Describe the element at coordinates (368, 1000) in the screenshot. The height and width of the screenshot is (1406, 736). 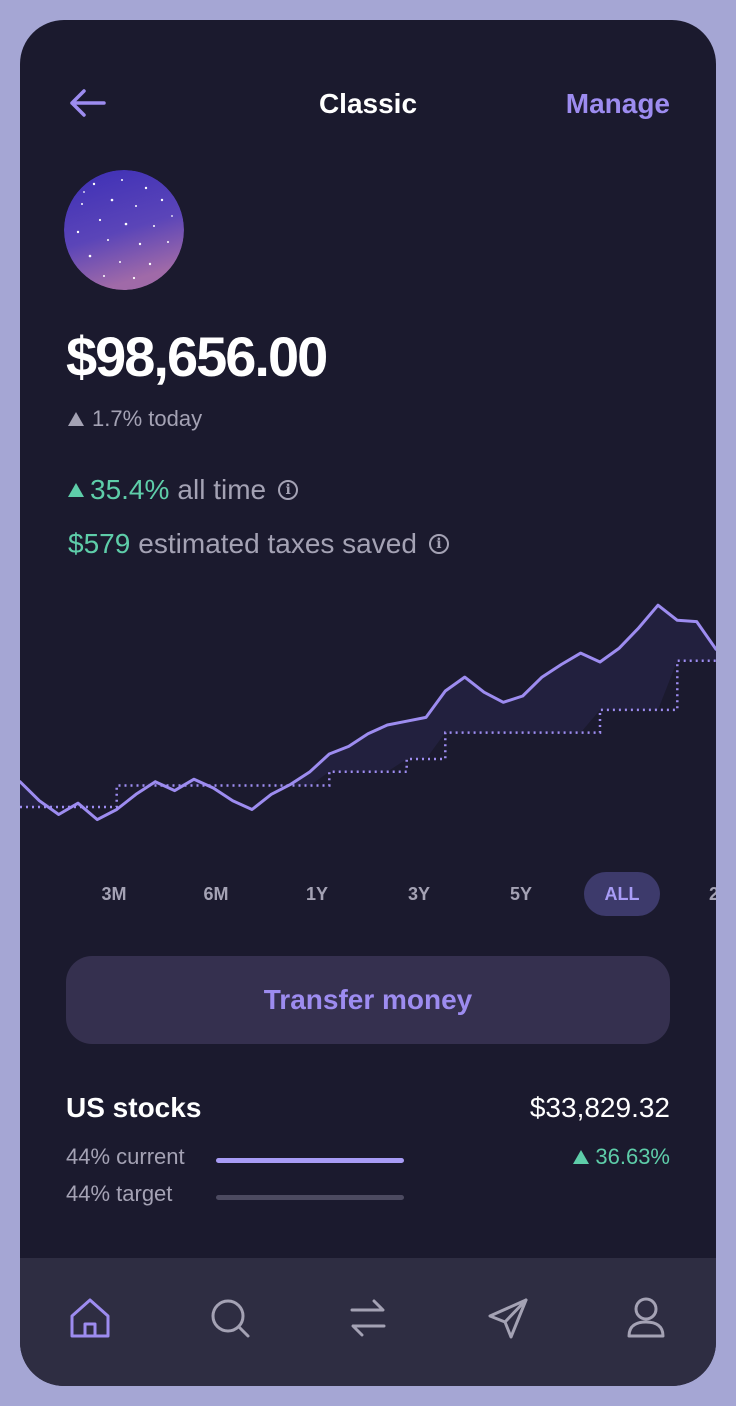
I see `transfer-money-button: Transfer money` at that location.